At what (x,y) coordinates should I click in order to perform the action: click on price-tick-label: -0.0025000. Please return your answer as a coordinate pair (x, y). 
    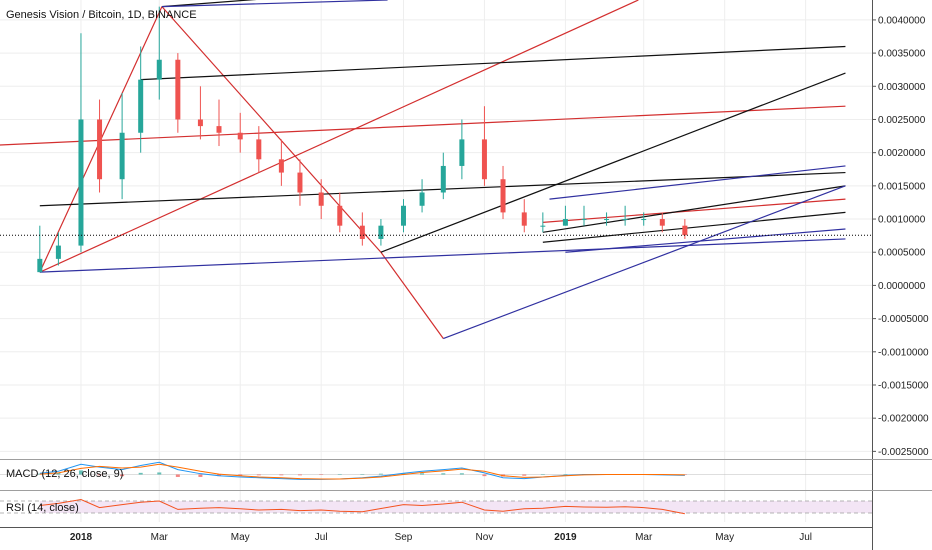
    Looking at the image, I should click on (903, 452).